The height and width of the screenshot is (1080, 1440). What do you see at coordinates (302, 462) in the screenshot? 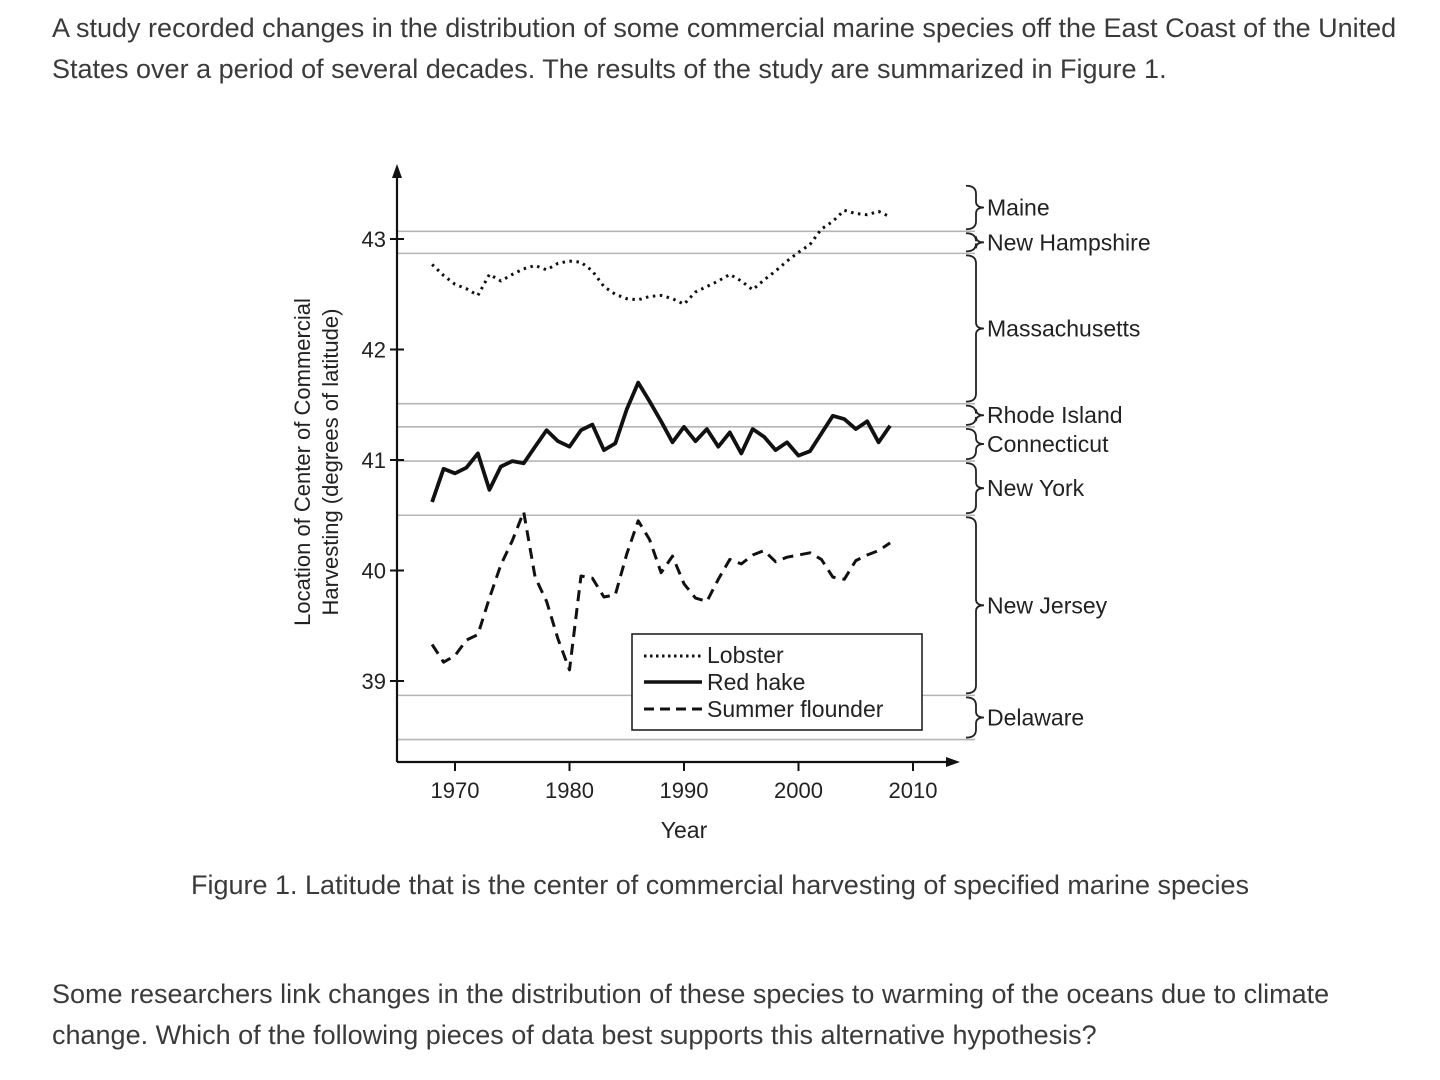
I see `y-axis-label-line1: Location of Center of Commercial` at bounding box center [302, 462].